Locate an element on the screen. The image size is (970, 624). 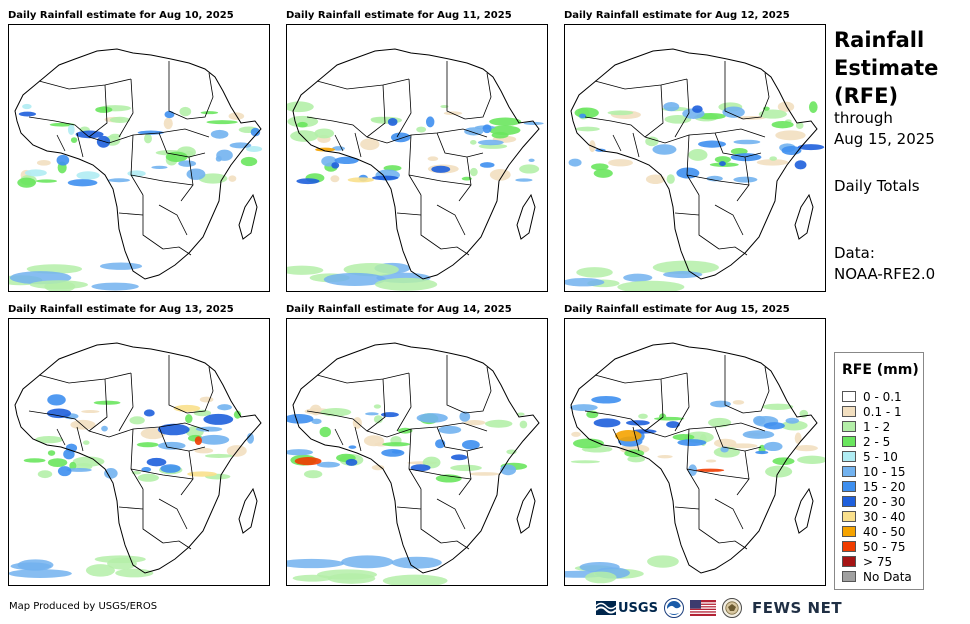
legend-item: No Data is located at coordinates (877, 576).